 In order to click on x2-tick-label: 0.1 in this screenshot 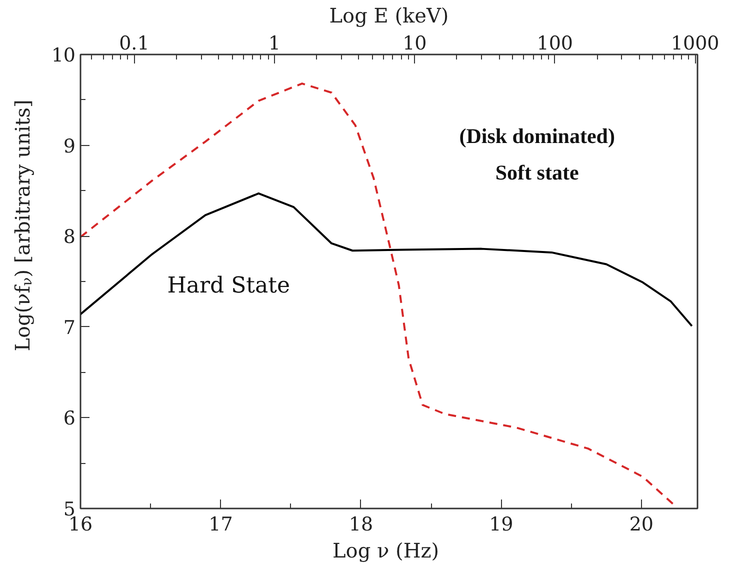, I will do `click(134, 43)`.